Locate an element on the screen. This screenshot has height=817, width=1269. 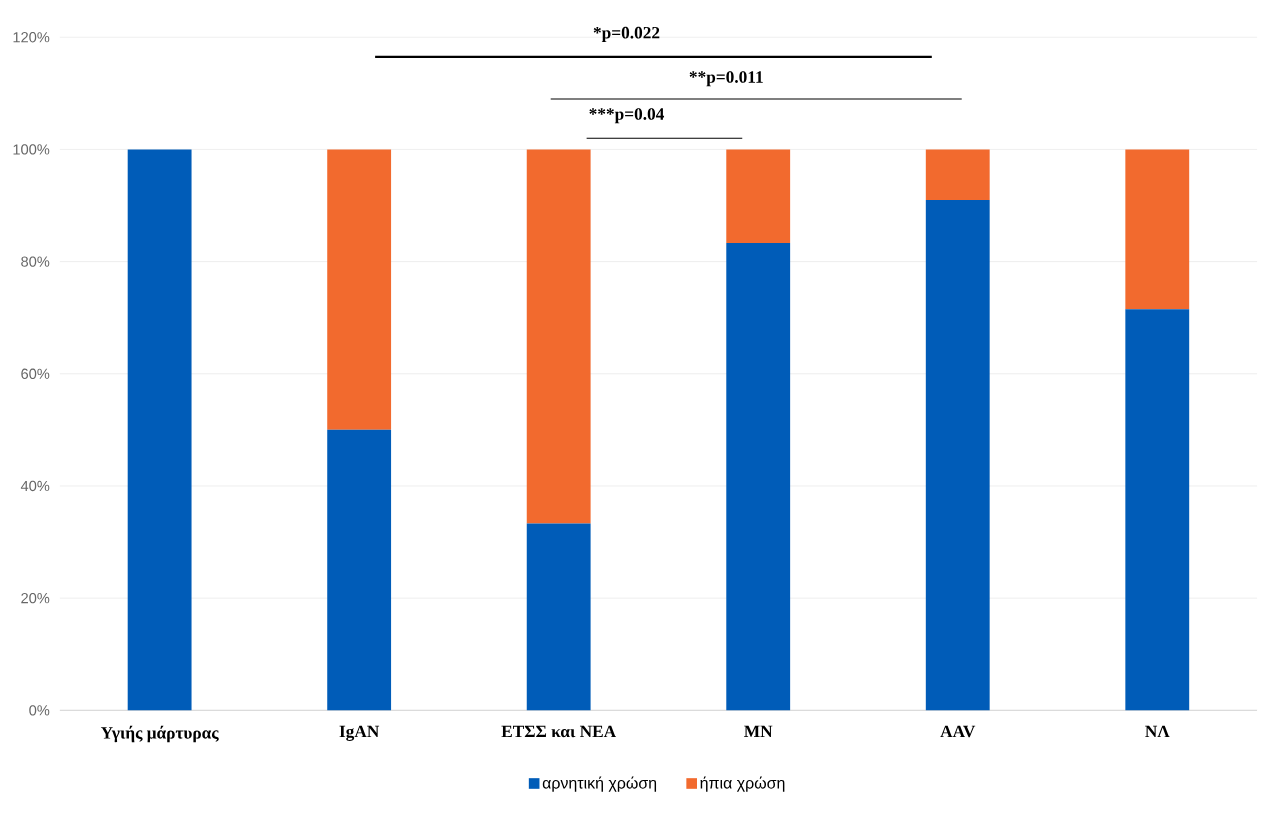
x-tick-label: MN is located at coordinates (758, 731).